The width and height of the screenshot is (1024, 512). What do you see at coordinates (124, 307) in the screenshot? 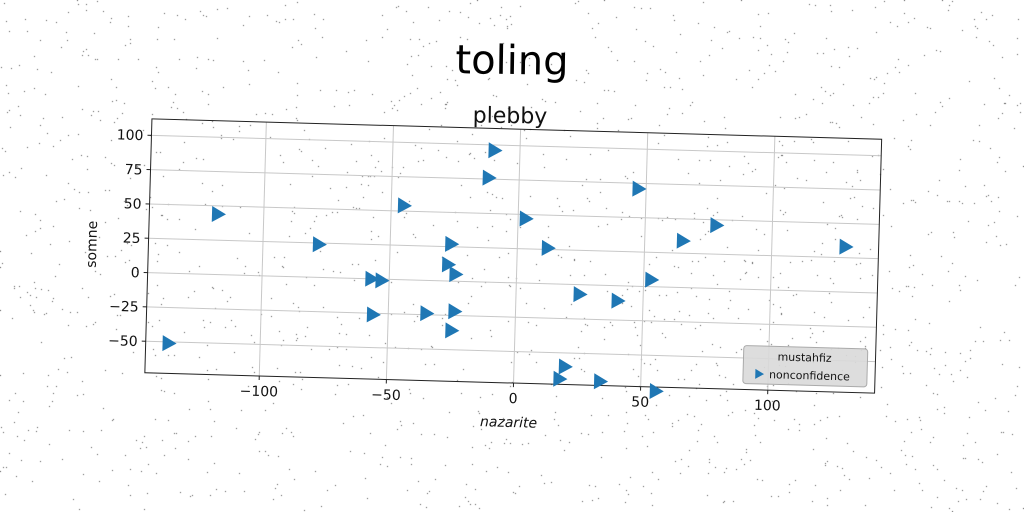
I see `y-tick-label: −25` at bounding box center [124, 307].